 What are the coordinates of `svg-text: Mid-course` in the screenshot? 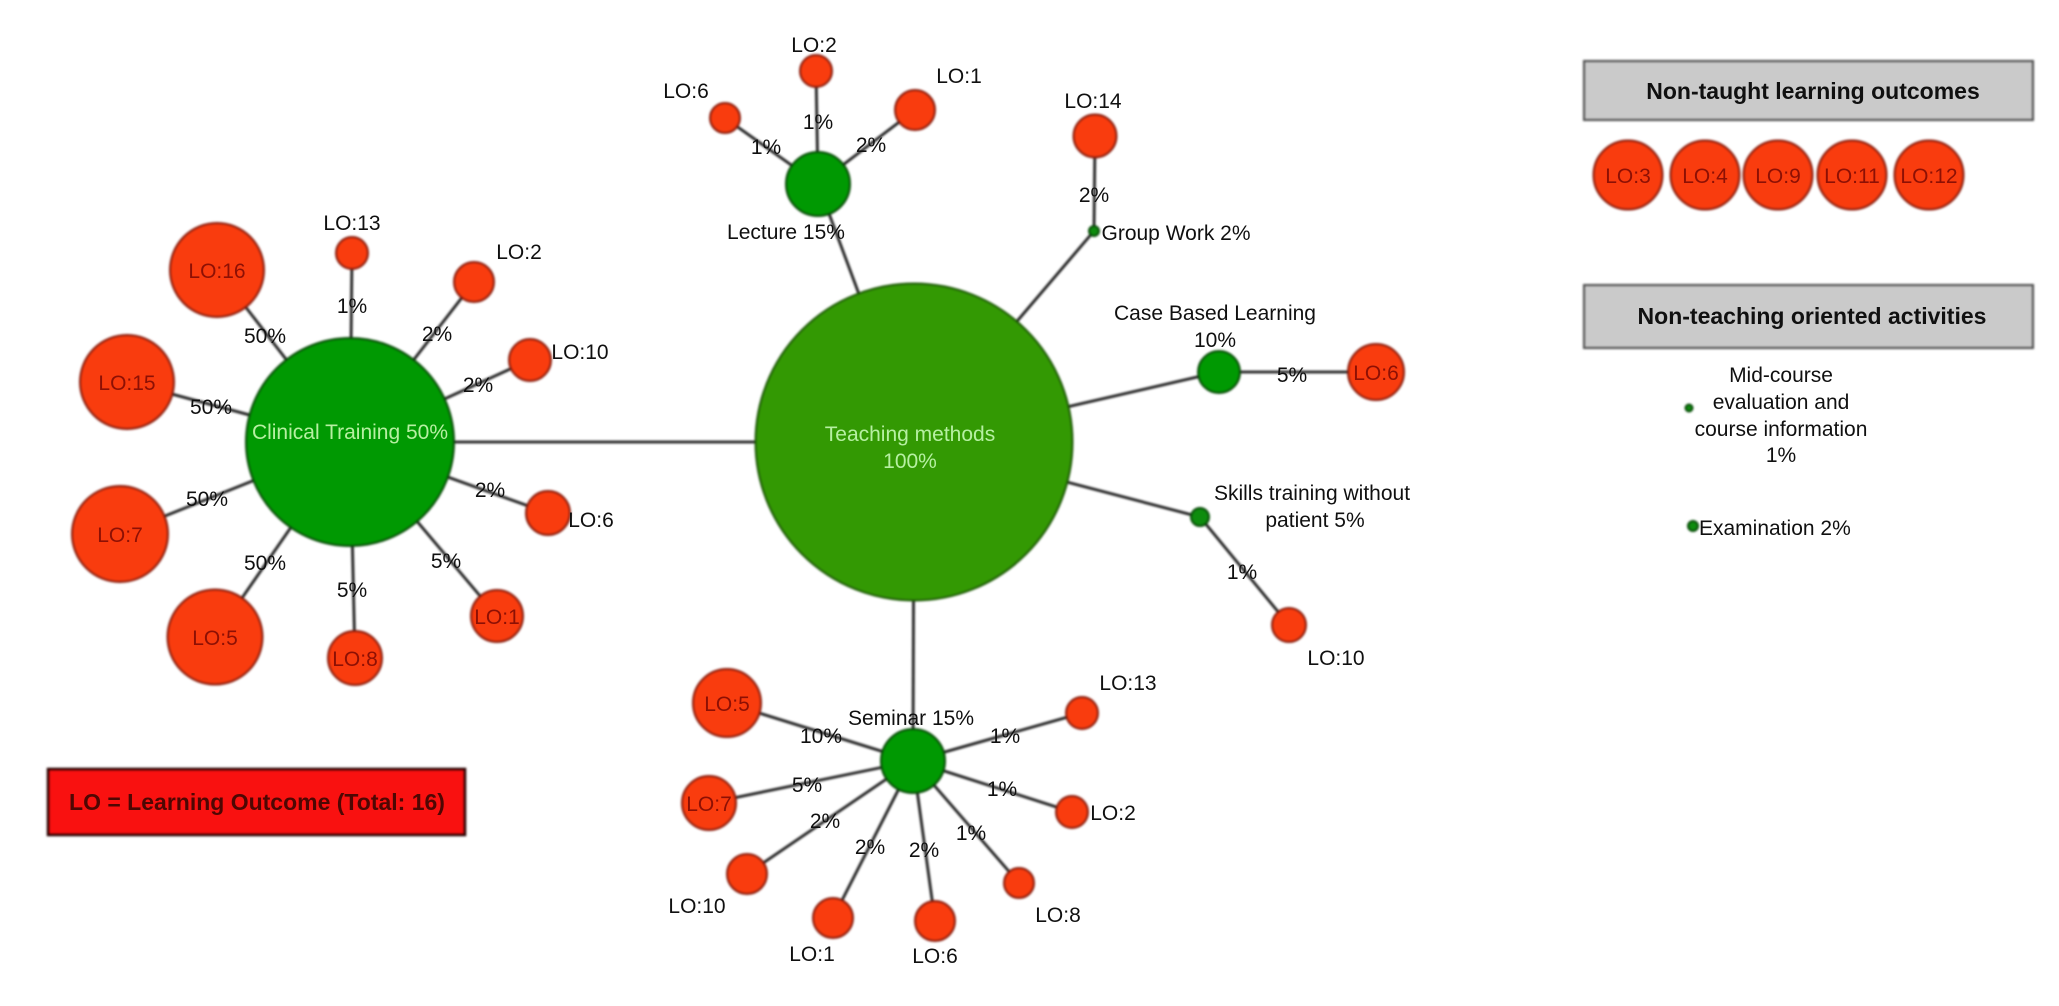 It's located at (1781, 375).